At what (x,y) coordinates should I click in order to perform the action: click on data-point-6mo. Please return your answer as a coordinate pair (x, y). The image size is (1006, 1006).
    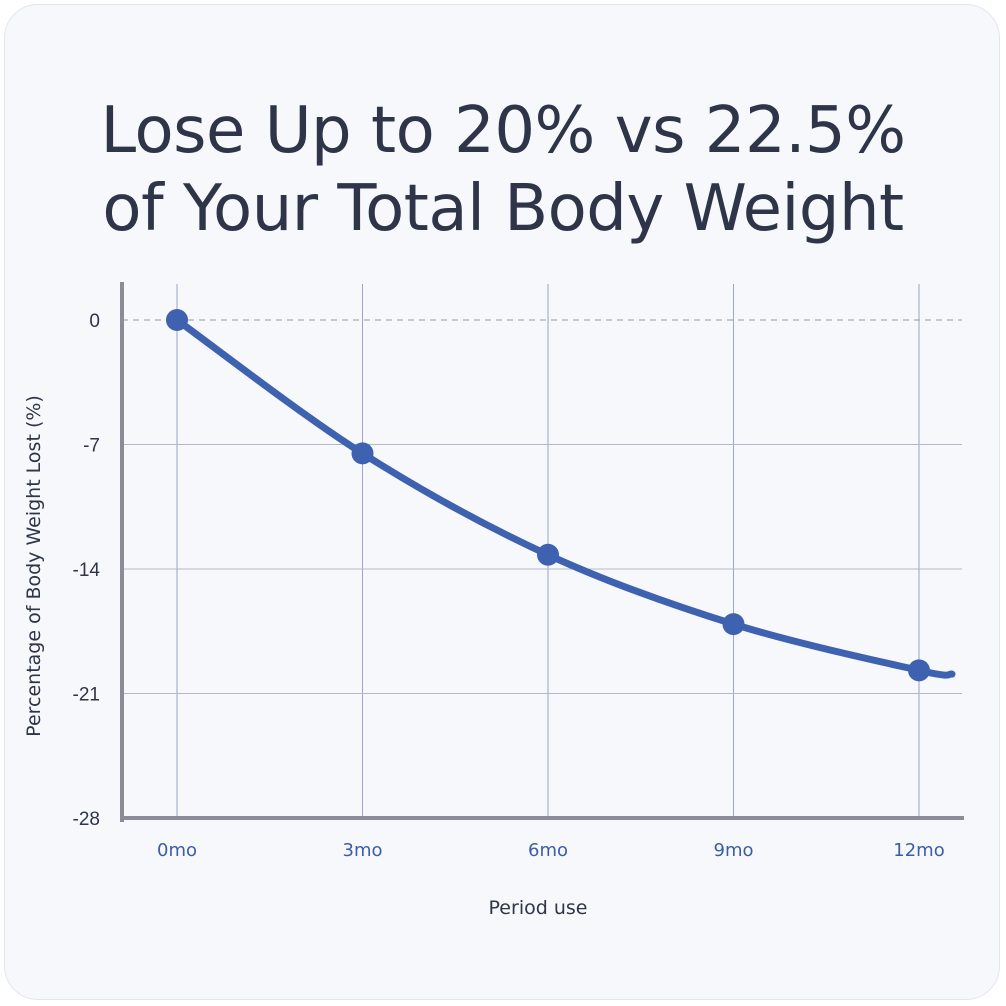
    Looking at the image, I should click on (548, 554).